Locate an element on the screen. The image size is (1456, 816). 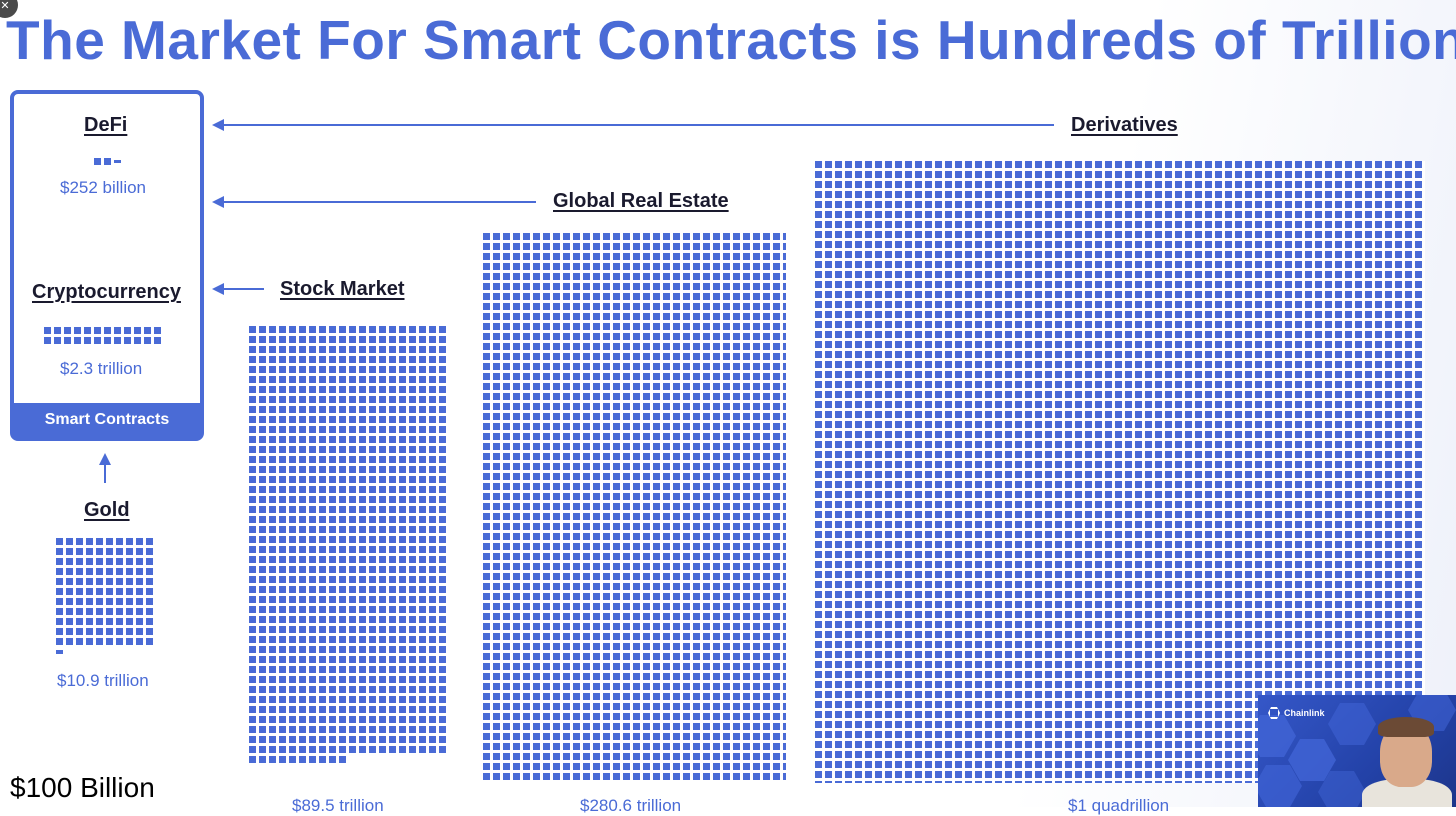
smart-contracts-box: Smart Contracts is located at coordinates (107, 265).